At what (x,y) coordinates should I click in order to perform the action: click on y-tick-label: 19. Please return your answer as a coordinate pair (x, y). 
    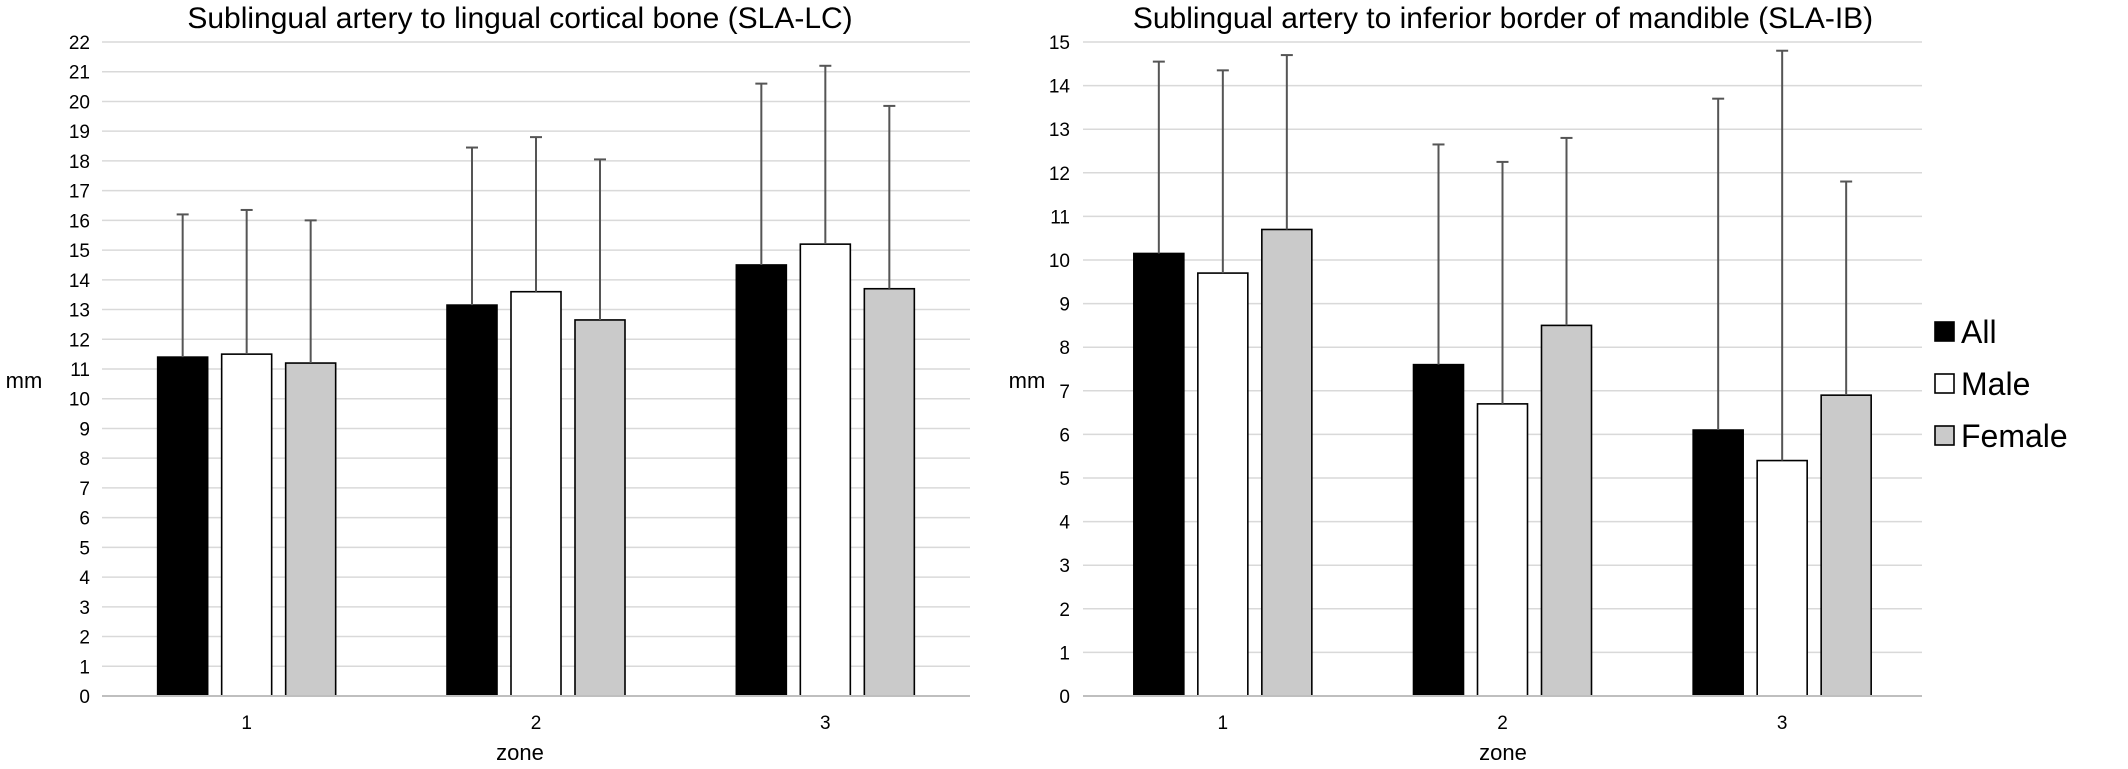
    Looking at the image, I should click on (79, 132).